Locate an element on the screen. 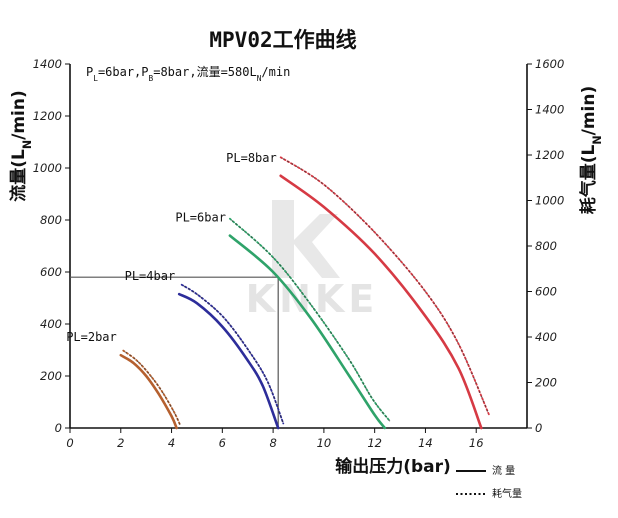 The image size is (618, 518). watermark-text: KNKE is located at coordinates (312, 299).